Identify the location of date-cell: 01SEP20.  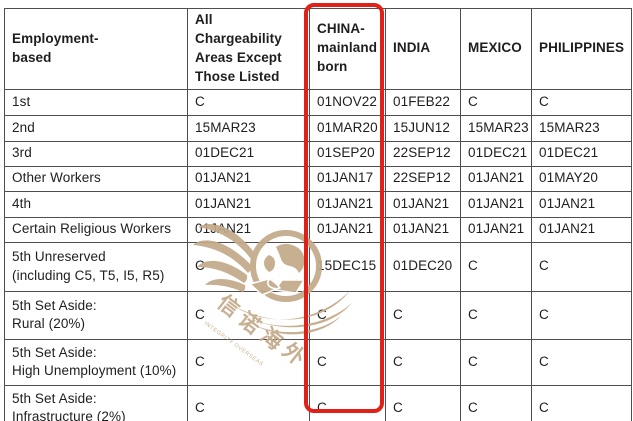
(347, 153).